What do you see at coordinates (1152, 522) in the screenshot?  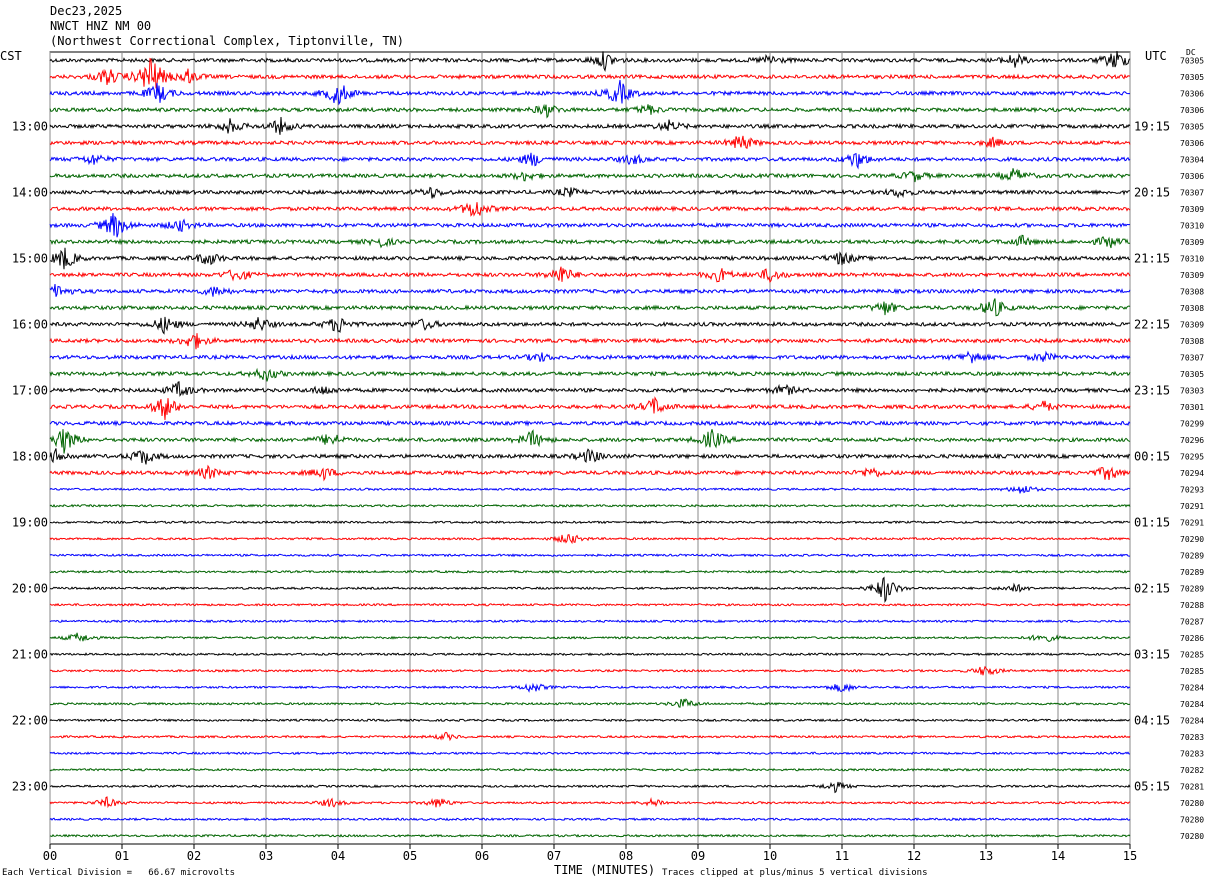 I see `right-hour-label: 01:15` at bounding box center [1152, 522].